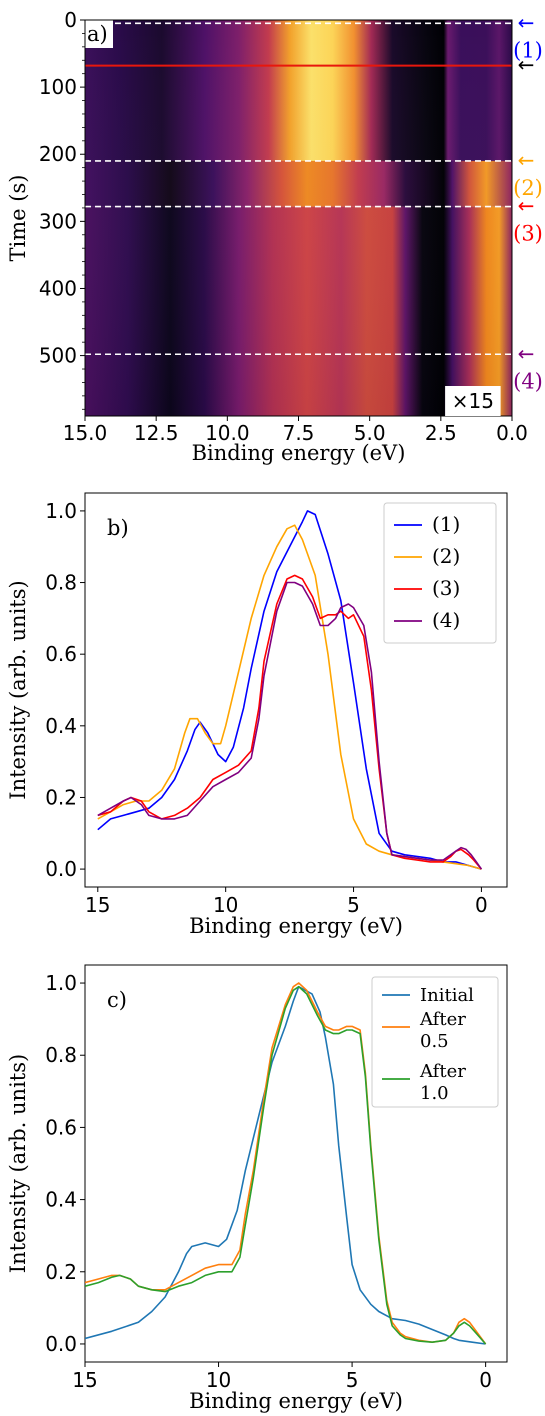  What do you see at coordinates (528, 188) in the screenshot?
I see `marker-label: (2)` at bounding box center [528, 188].